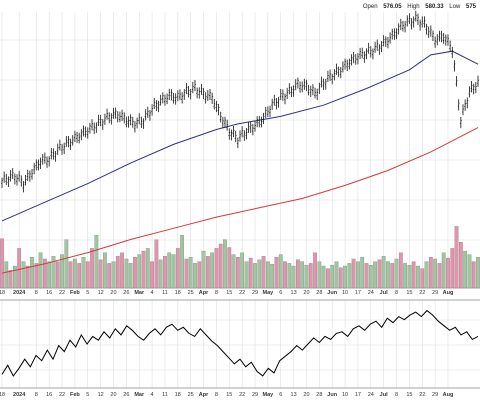 Image resolution: width=480 pixels, height=400 pixels. What do you see at coordinates (332, 293) in the screenshot?
I see `date-axis-label: Jun` at bounding box center [332, 293].